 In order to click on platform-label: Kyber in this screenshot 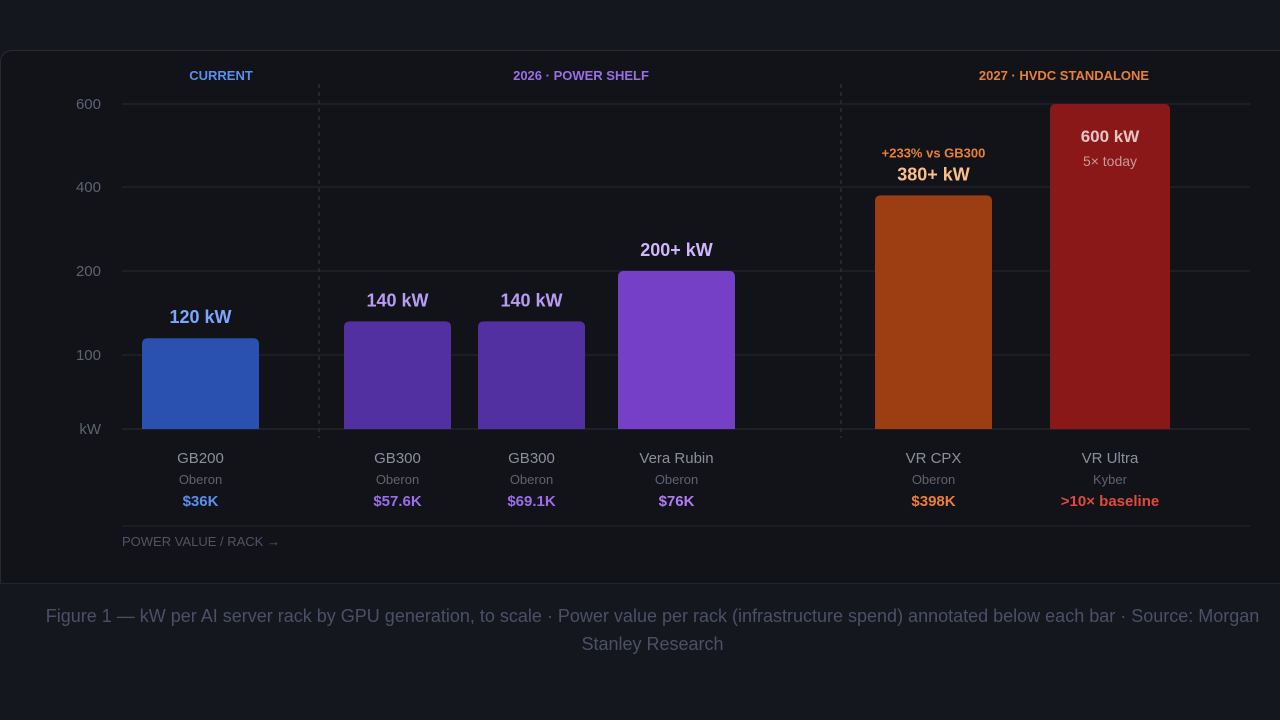, I will do `click(1110, 479)`.